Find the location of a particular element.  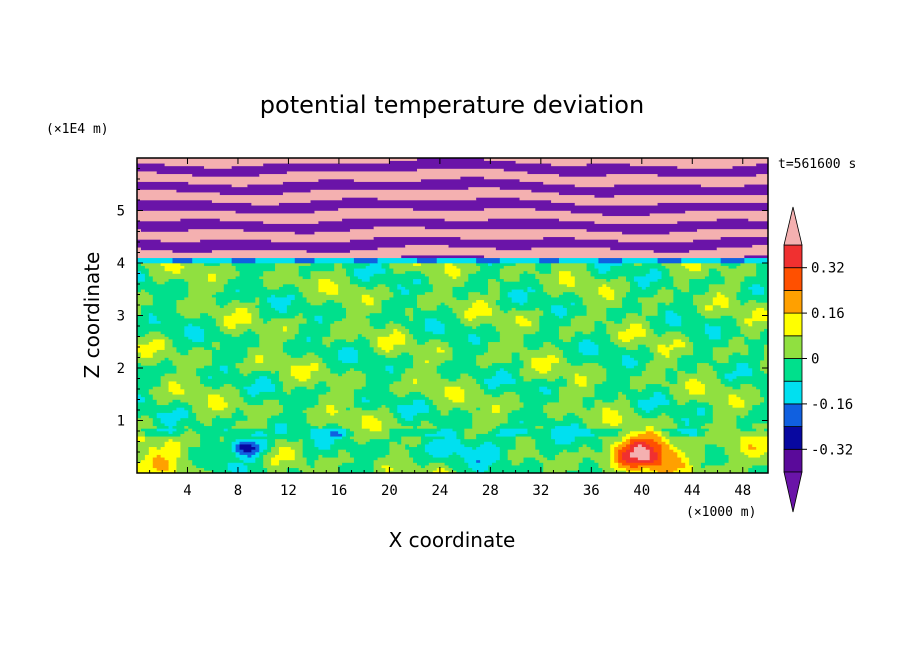

x-tick-label: 24 is located at coordinates (439, 491).